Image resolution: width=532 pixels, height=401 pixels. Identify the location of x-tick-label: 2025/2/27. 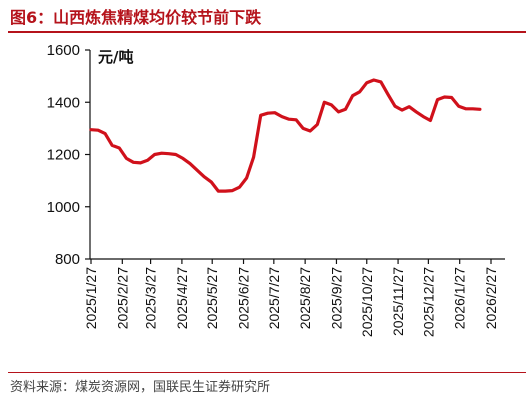
(122, 298).